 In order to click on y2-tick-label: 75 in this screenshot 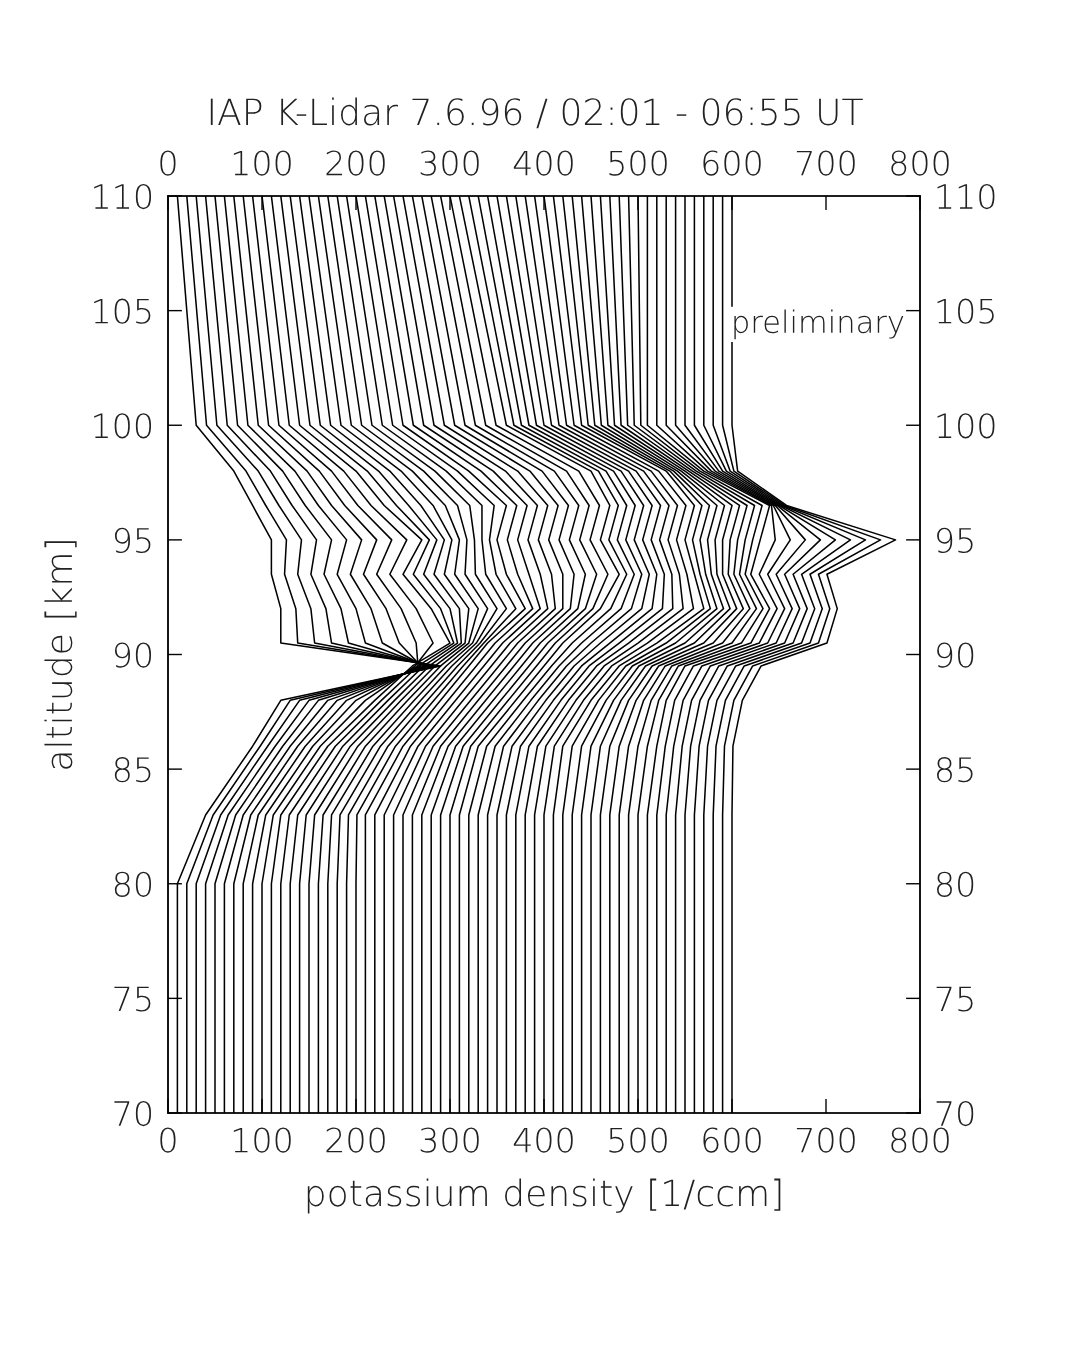, I will do `click(954, 999)`.